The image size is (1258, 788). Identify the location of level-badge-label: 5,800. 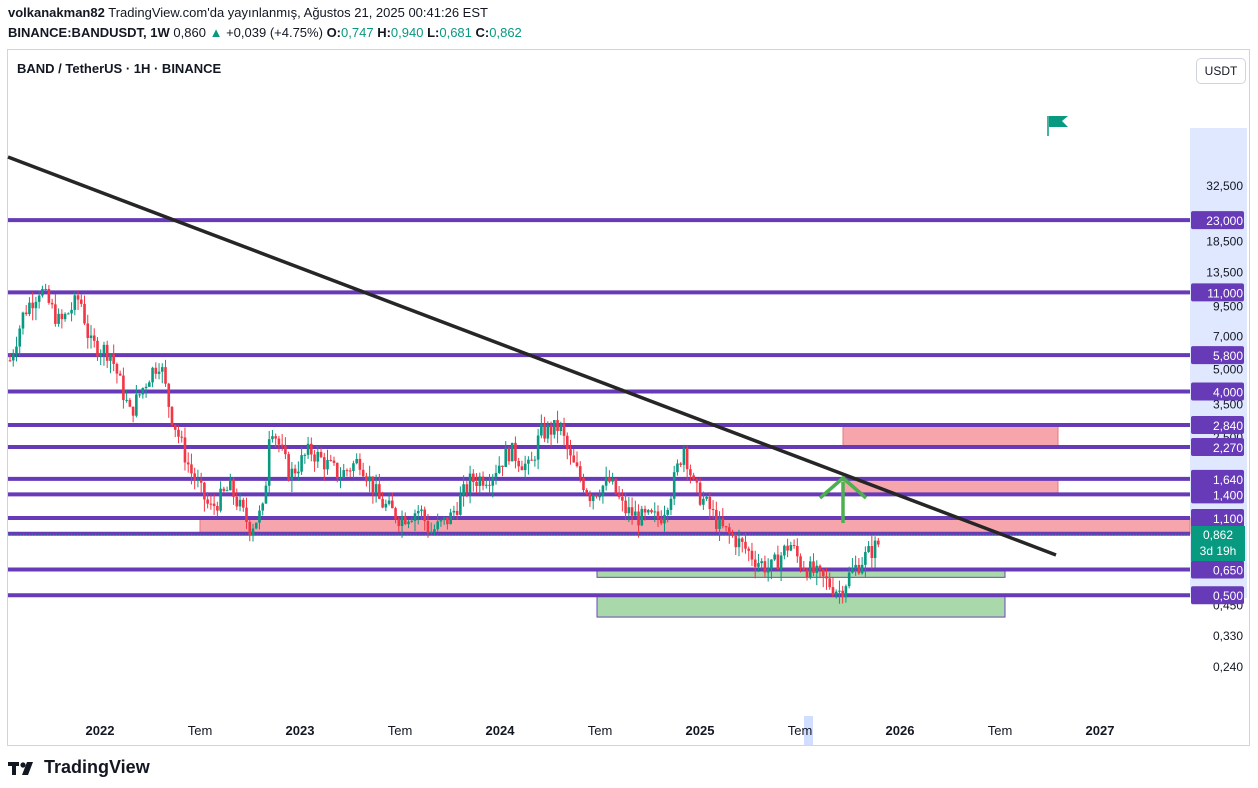
(1228, 356).